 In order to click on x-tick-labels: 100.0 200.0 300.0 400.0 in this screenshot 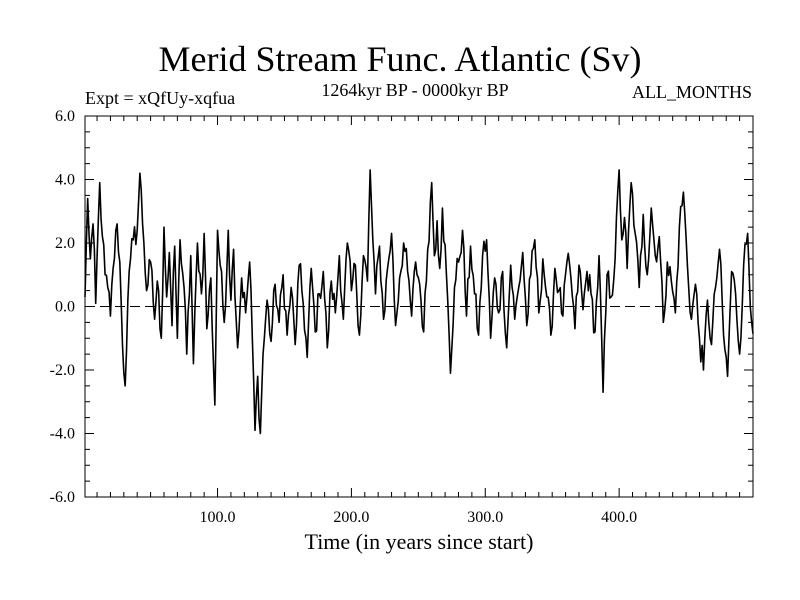, I will do `click(419, 517)`.